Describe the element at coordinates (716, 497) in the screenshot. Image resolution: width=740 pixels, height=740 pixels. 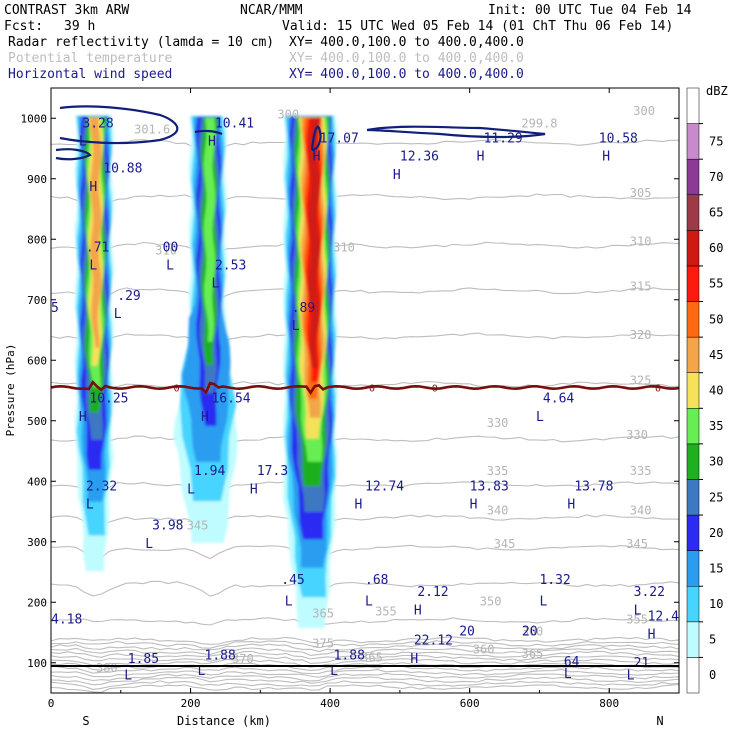
I see `colorbar-label: 25` at that location.